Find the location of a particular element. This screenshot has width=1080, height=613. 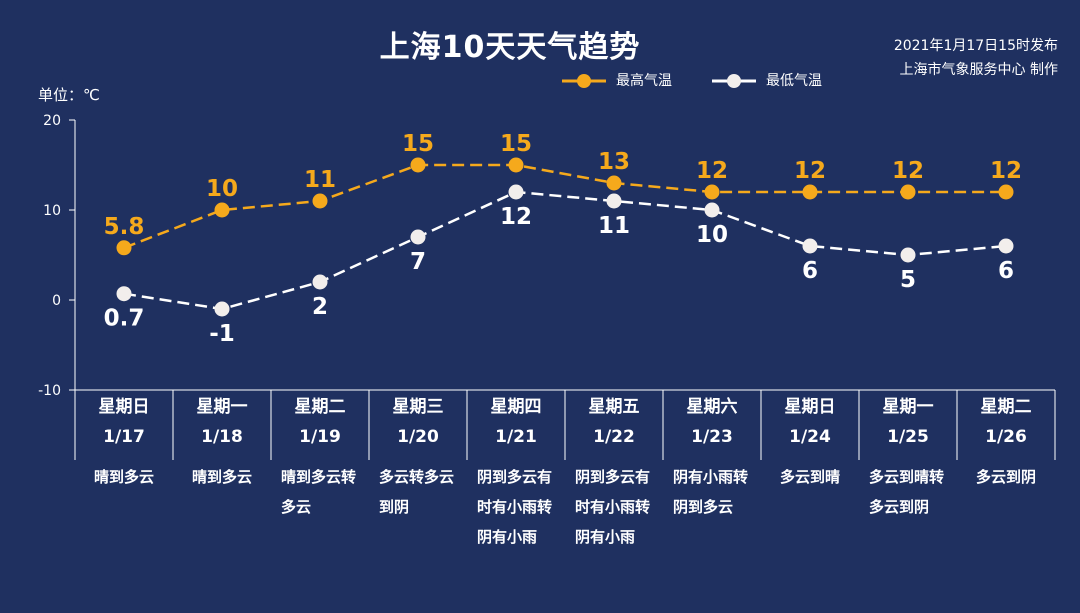

high-temp-label: 13 is located at coordinates (614, 162).